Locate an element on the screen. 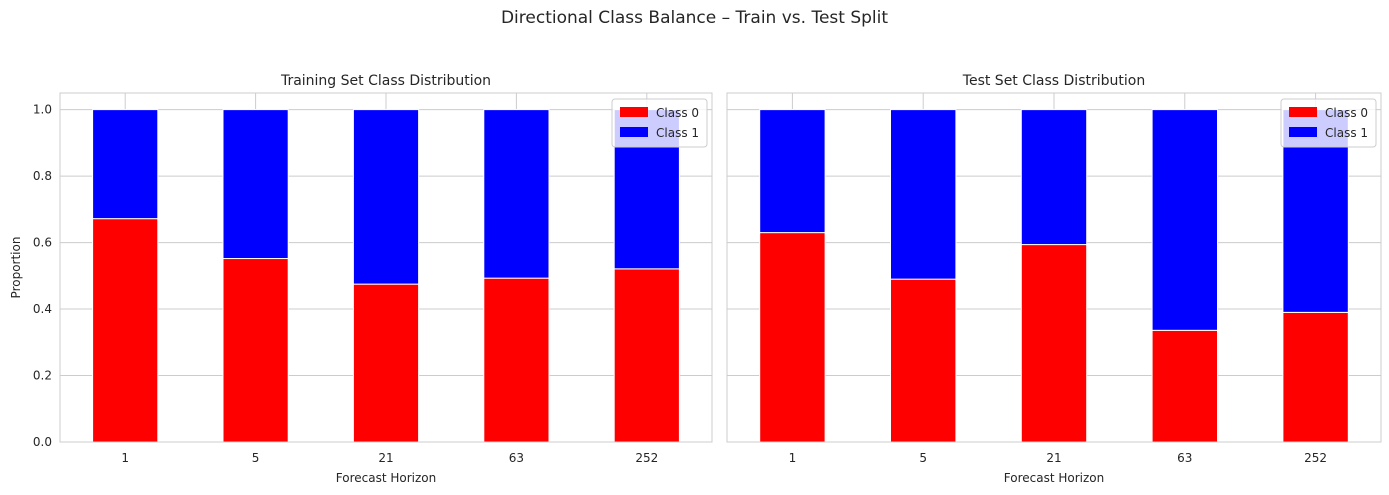 The height and width of the screenshot is (495, 1389). test-x-tick-label: 21 is located at coordinates (1053, 458).